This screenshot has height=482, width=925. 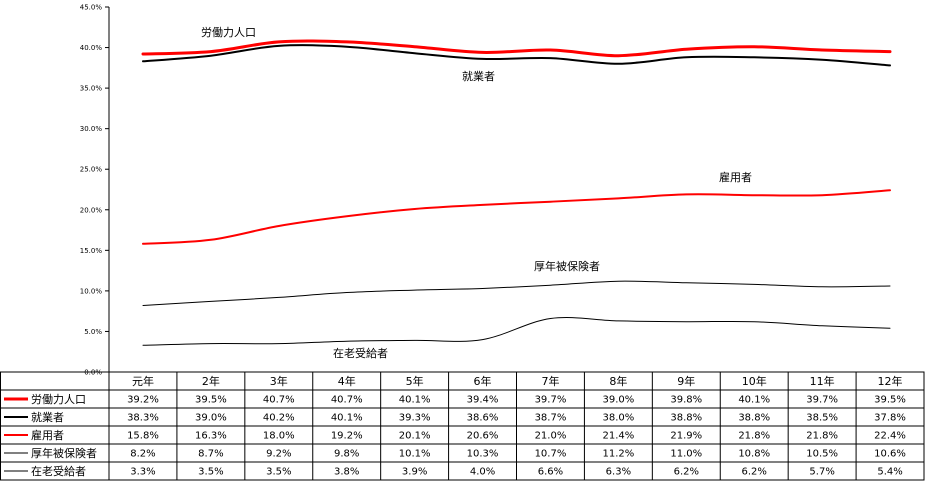 What do you see at coordinates (550, 472) in the screenshot?
I see `data-label: 6.6%` at bounding box center [550, 472].